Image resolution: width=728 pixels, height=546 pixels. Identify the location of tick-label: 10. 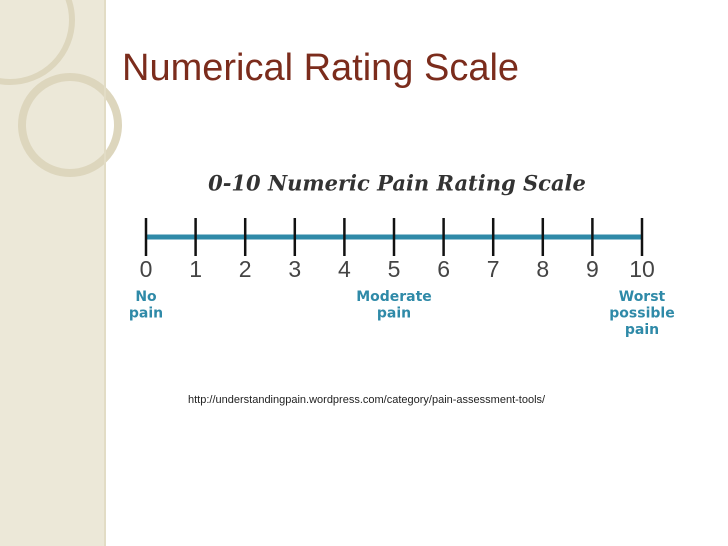
(642, 269).